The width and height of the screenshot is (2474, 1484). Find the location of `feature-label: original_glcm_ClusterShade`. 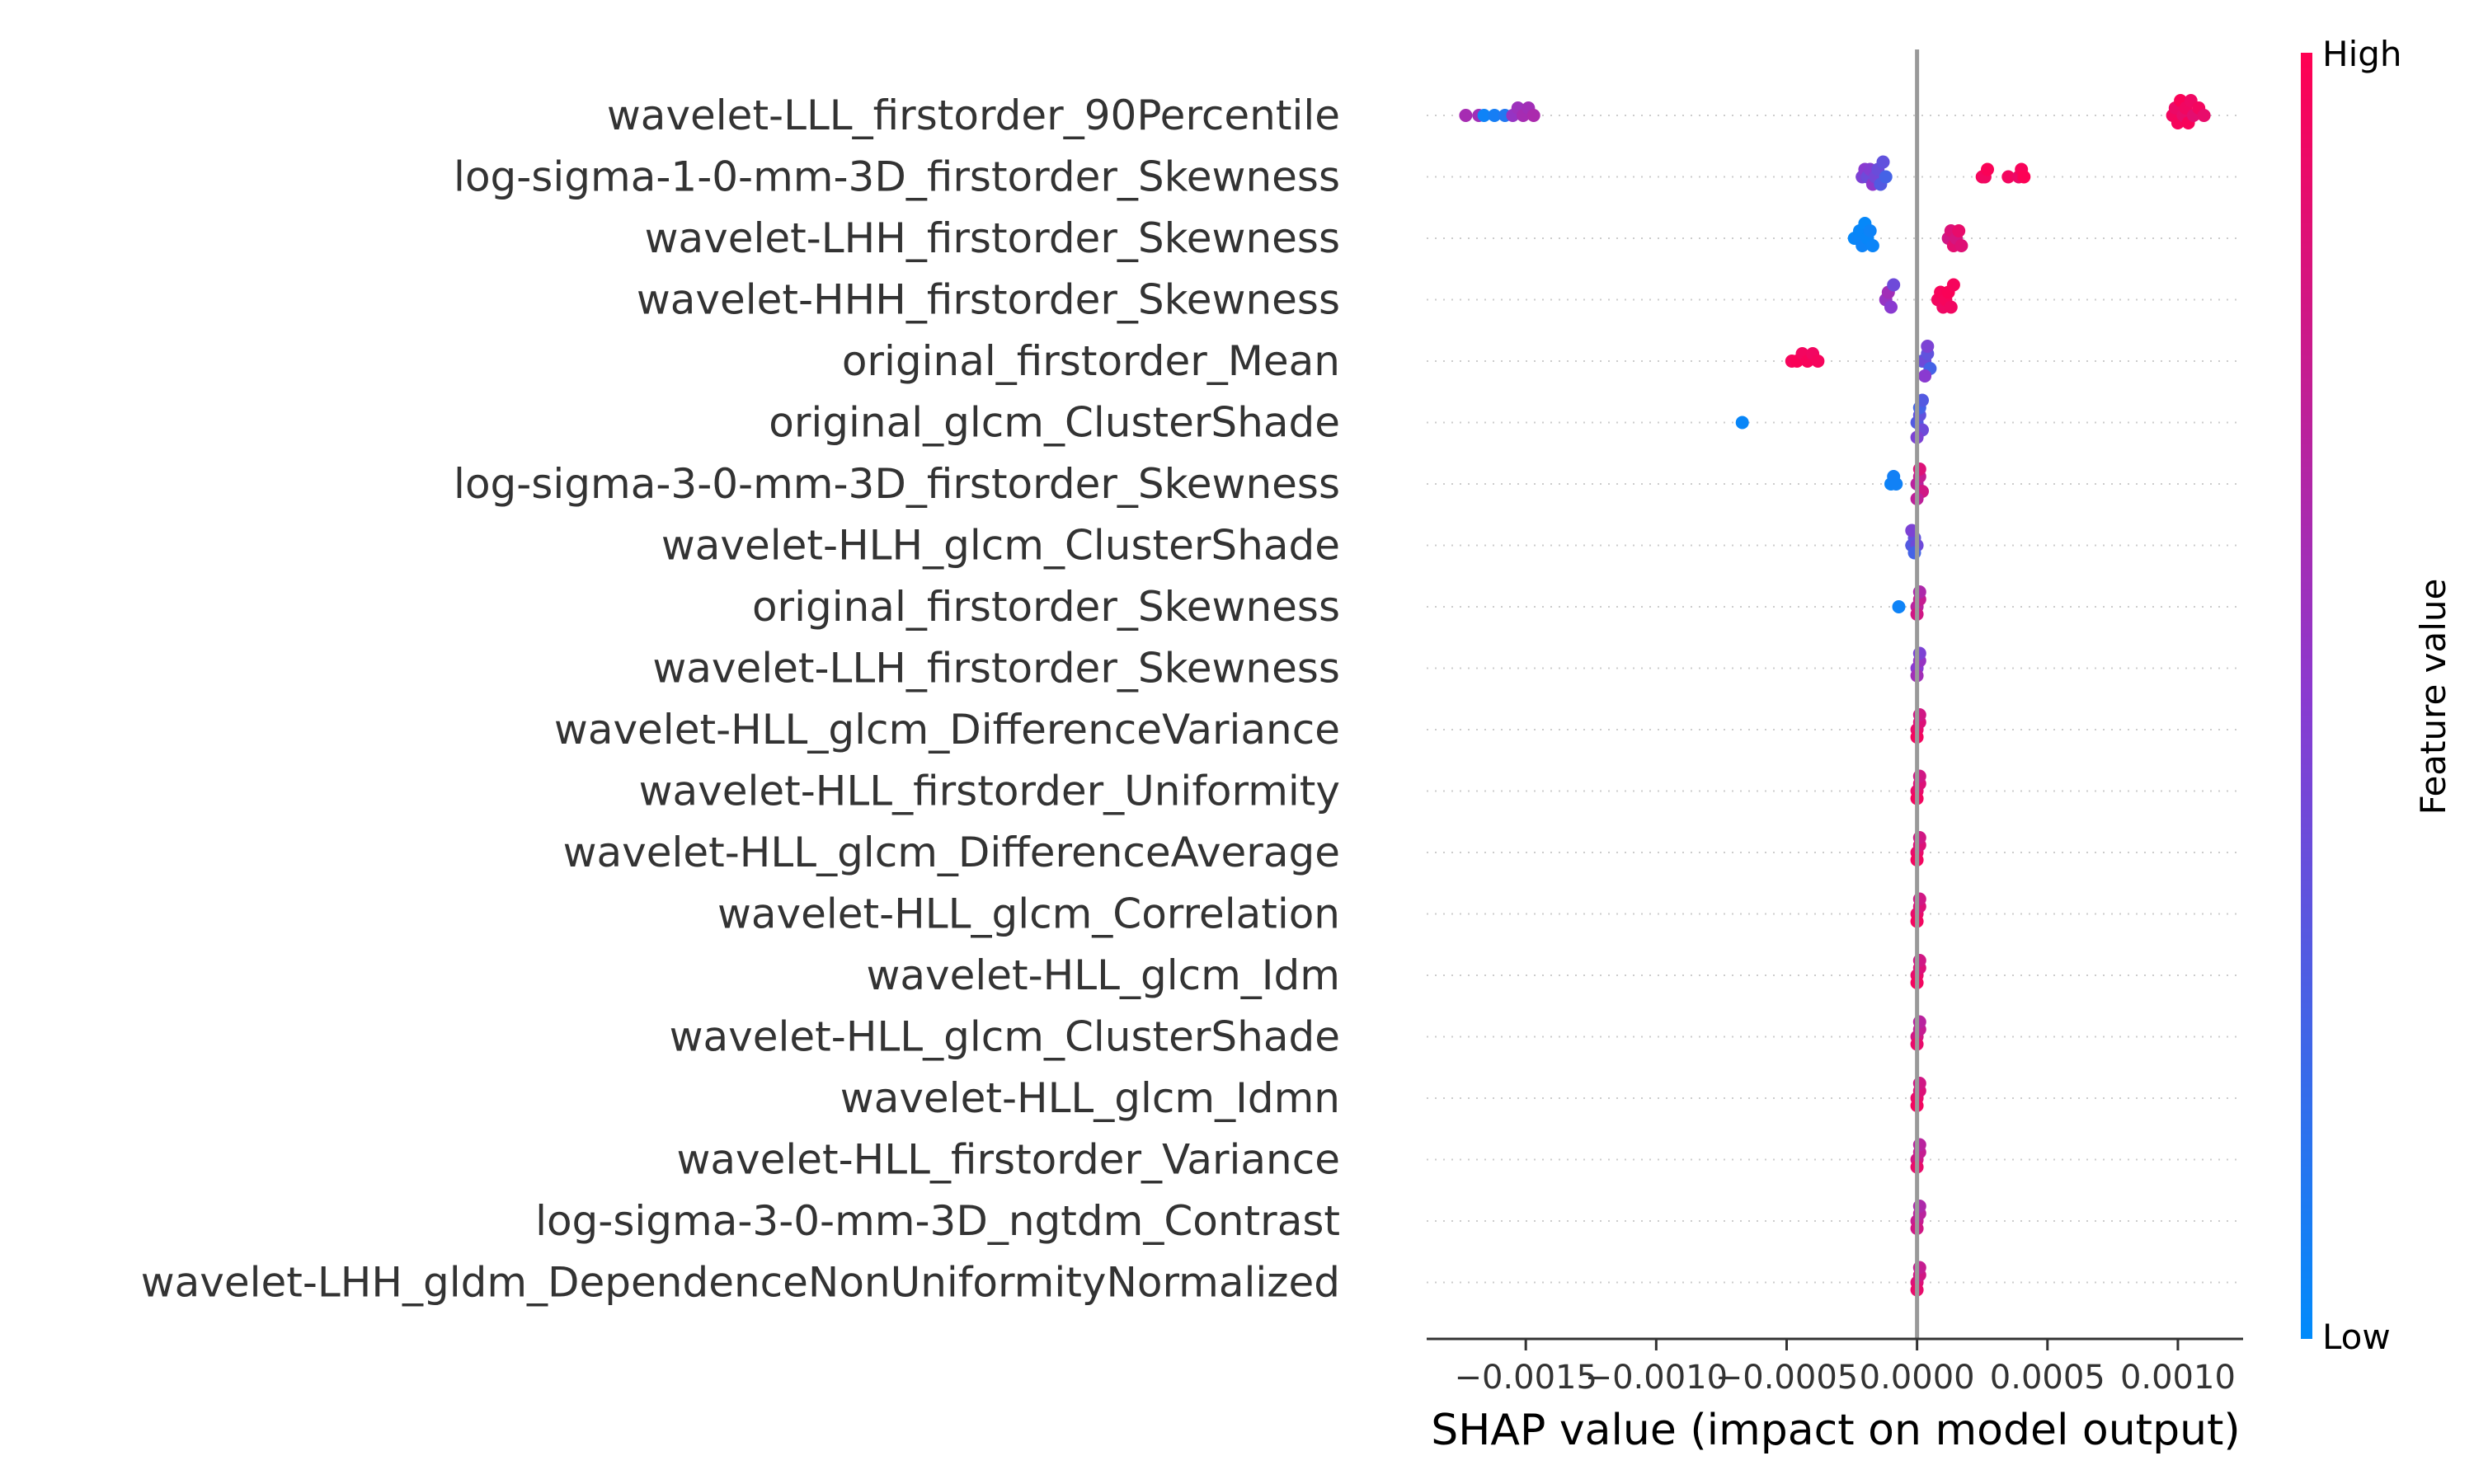

feature-label: original_glcm_ClusterShade is located at coordinates (1054, 423).